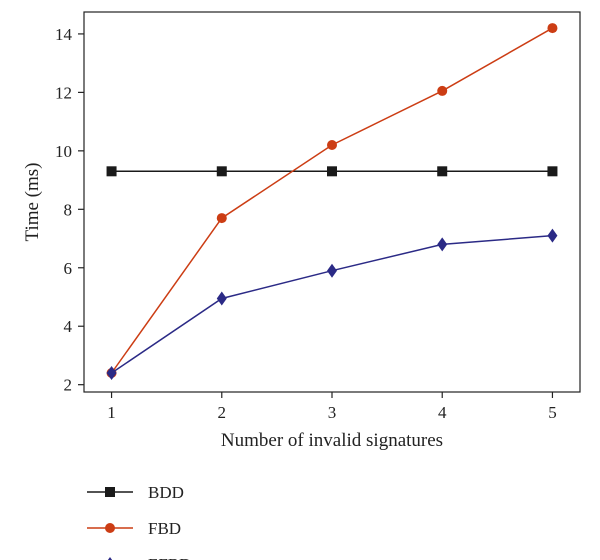 The height and width of the screenshot is (560, 600). I want to click on y-tick-label: 10, so click(63, 151).